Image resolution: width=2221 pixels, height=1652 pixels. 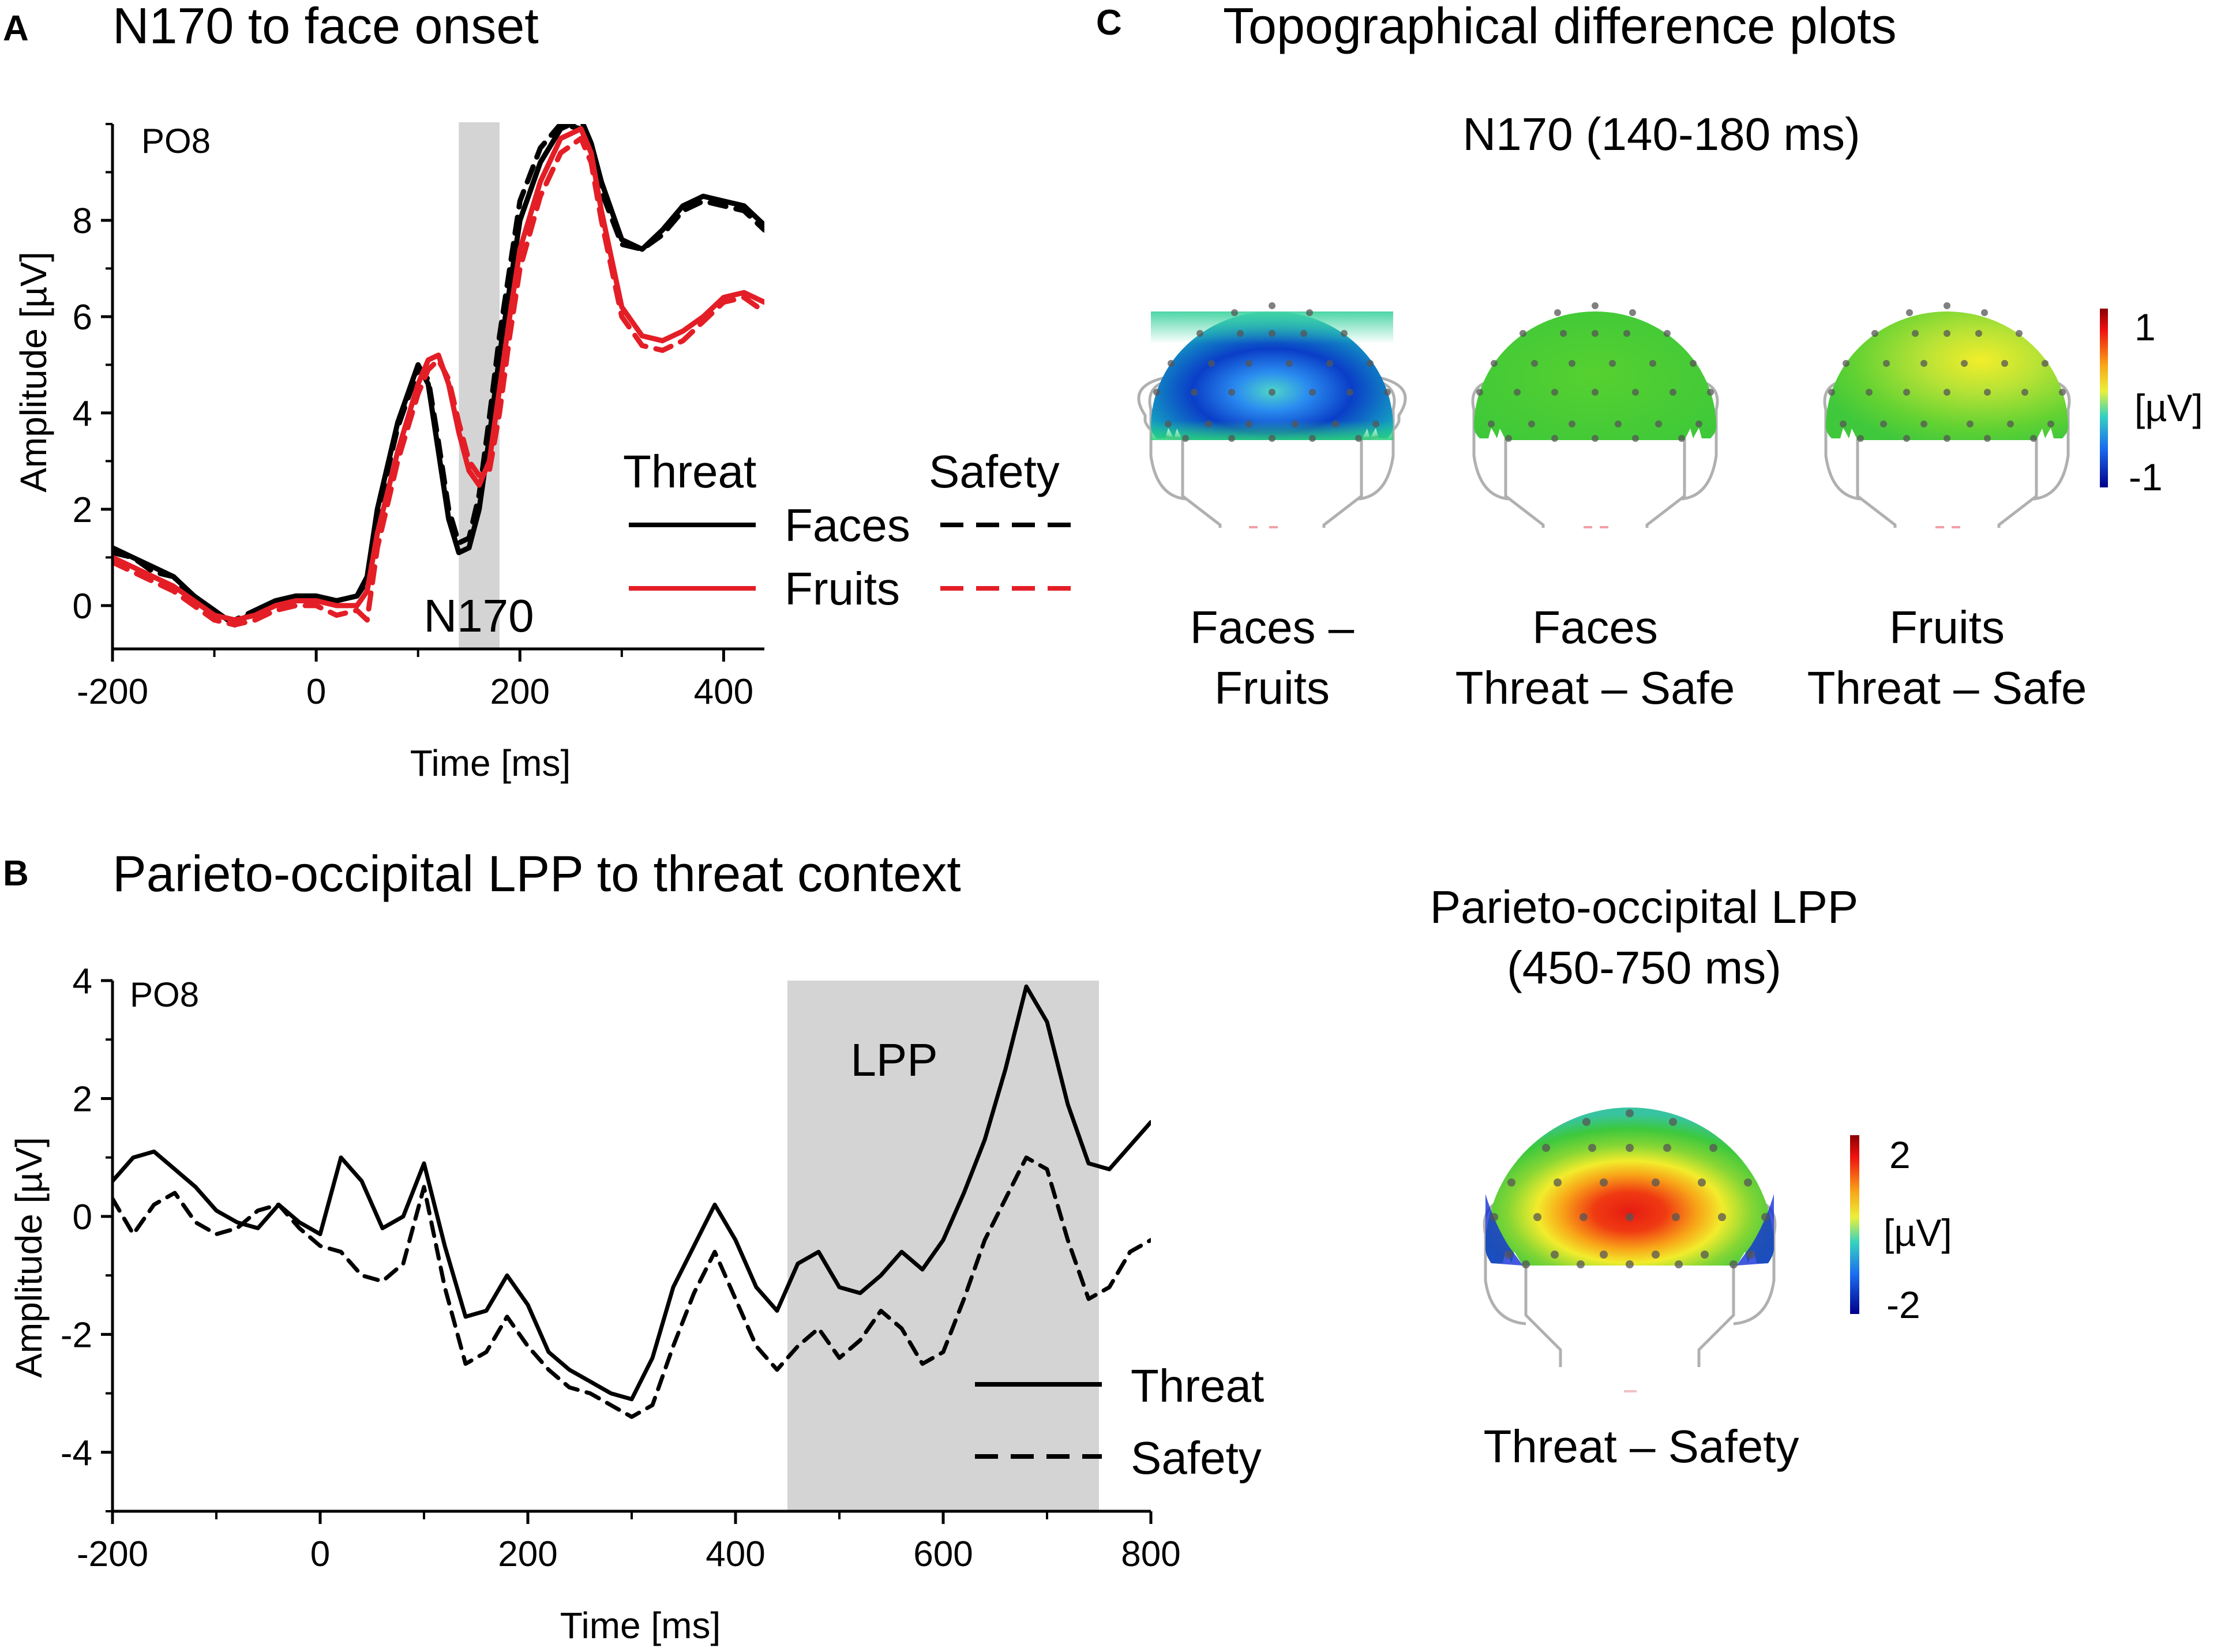 I want to click on y-tick-label: 6, so click(x=82, y=317).